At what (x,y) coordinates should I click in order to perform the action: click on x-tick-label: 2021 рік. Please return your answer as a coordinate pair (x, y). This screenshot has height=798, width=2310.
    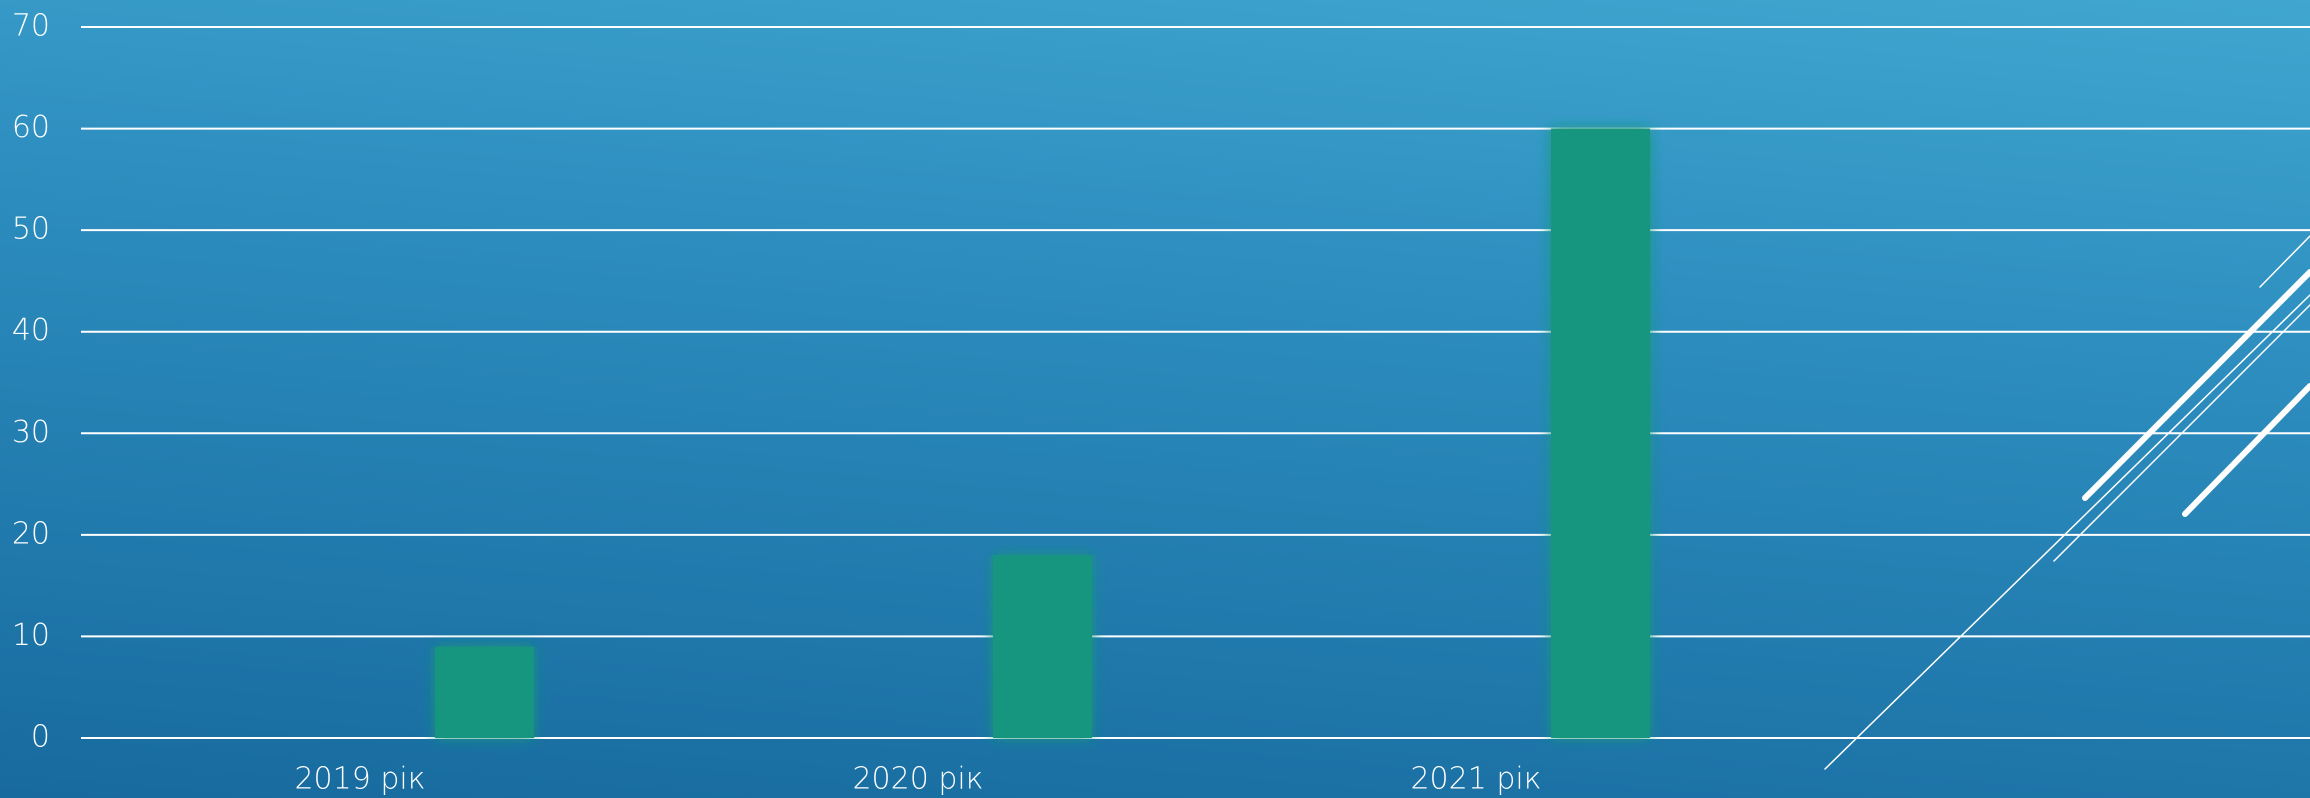
    Looking at the image, I should click on (1475, 779).